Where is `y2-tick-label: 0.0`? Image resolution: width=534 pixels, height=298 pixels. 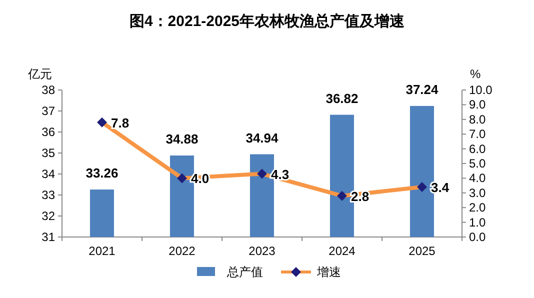
y2-tick-label: 0.0 is located at coordinates (477, 237).